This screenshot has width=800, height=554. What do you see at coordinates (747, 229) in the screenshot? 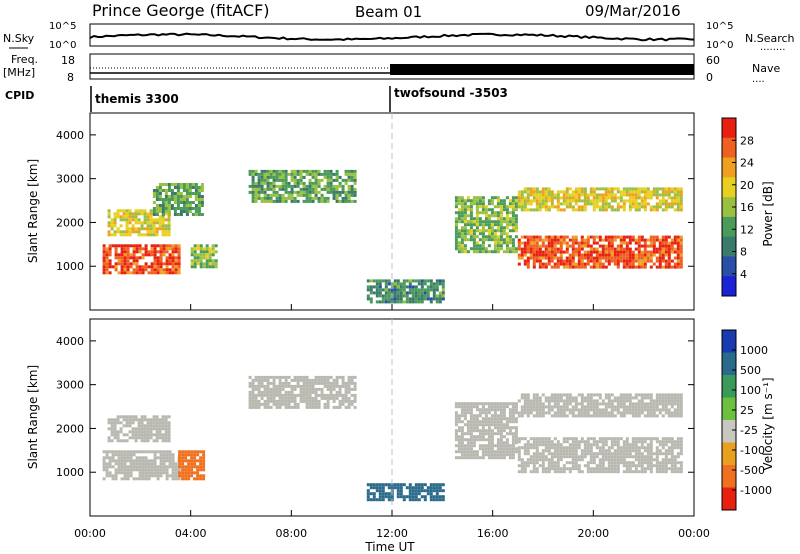
I see `power-colorbar-tick-label-4: 12` at bounding box center [747, 229].